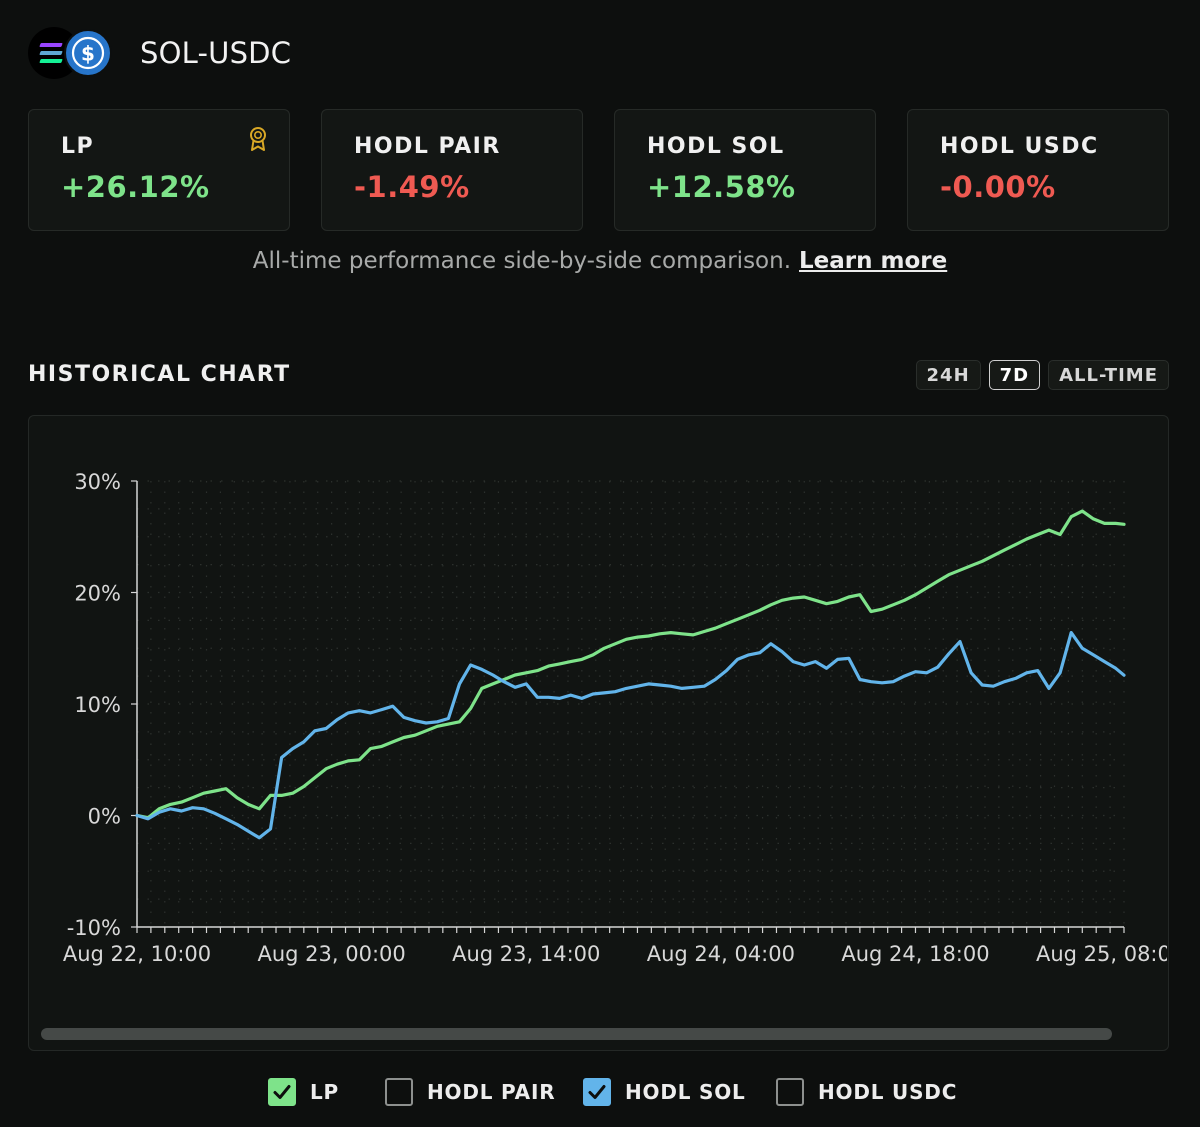 This screenshot has width=1200, height=1127. What do you see at coordinates (331, 954) in the screenshot?
I see `x-tick-label: Aug 23, 00:00` at bounding box center [331, 954].